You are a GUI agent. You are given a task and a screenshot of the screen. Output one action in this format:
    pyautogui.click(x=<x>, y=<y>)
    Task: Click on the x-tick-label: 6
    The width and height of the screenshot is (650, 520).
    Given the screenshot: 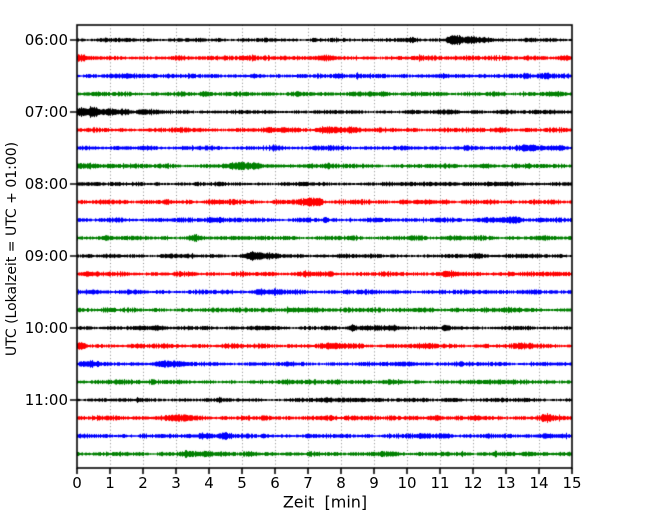 What is the action you would take?
    pyautogui.click(x=275, y=483)
    